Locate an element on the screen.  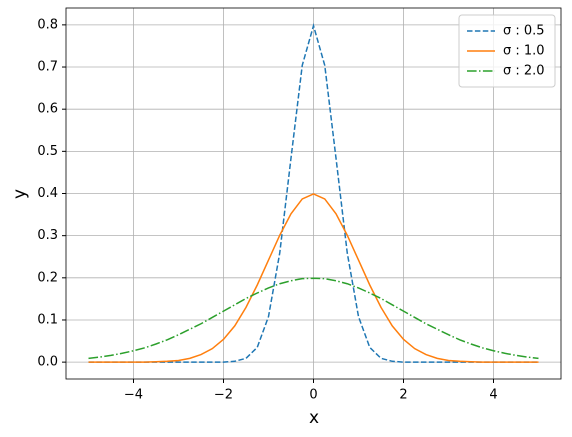
x-tick-label: 0 is located at coordinates (313, 395).